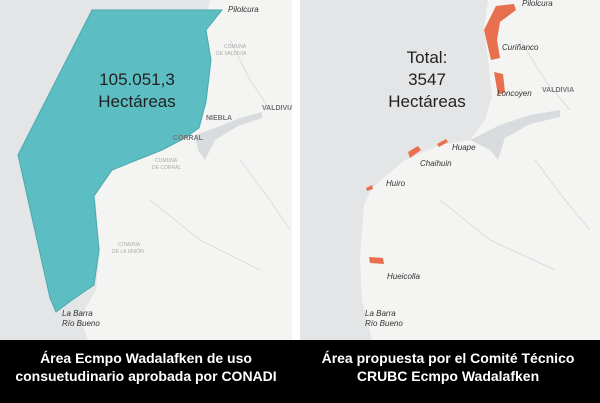 This screenshot has height=403, width=600. Describe the element at coordinates (128, 251) in the screenshot. I see `comuna-label: DE LA UNIÓN` at that location.